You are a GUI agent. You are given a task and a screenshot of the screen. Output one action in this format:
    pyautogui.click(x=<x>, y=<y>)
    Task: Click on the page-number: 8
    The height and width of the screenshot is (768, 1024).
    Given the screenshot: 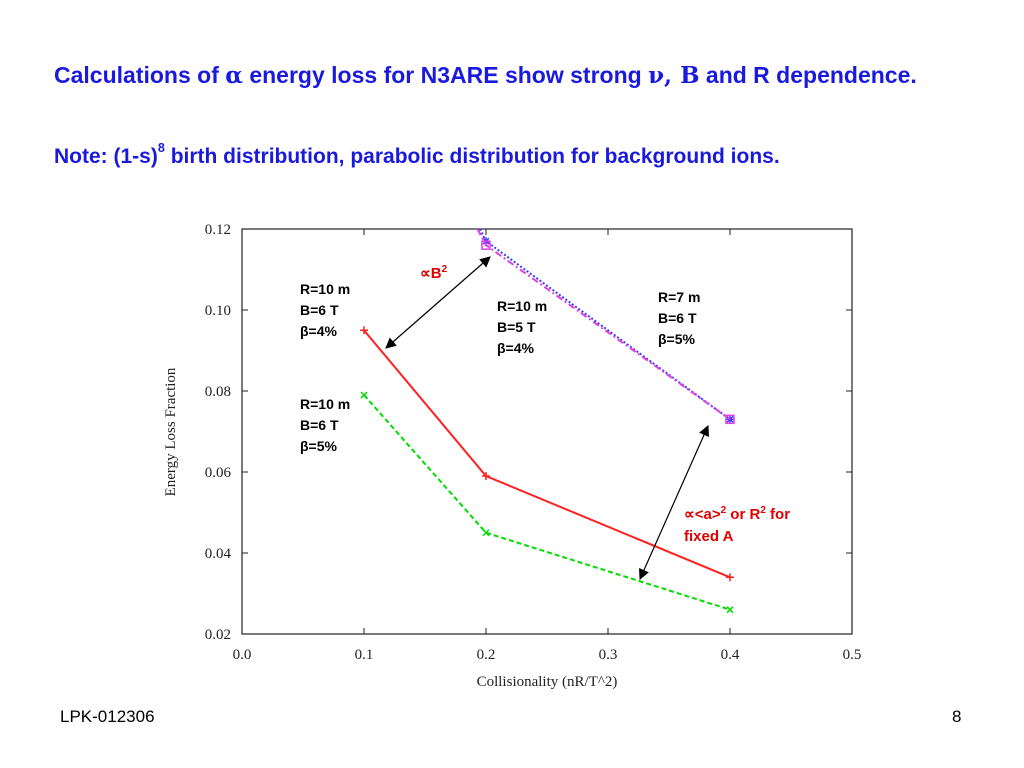 What is the action you would take?
    pyautogui.click(x=957, y=716)
    